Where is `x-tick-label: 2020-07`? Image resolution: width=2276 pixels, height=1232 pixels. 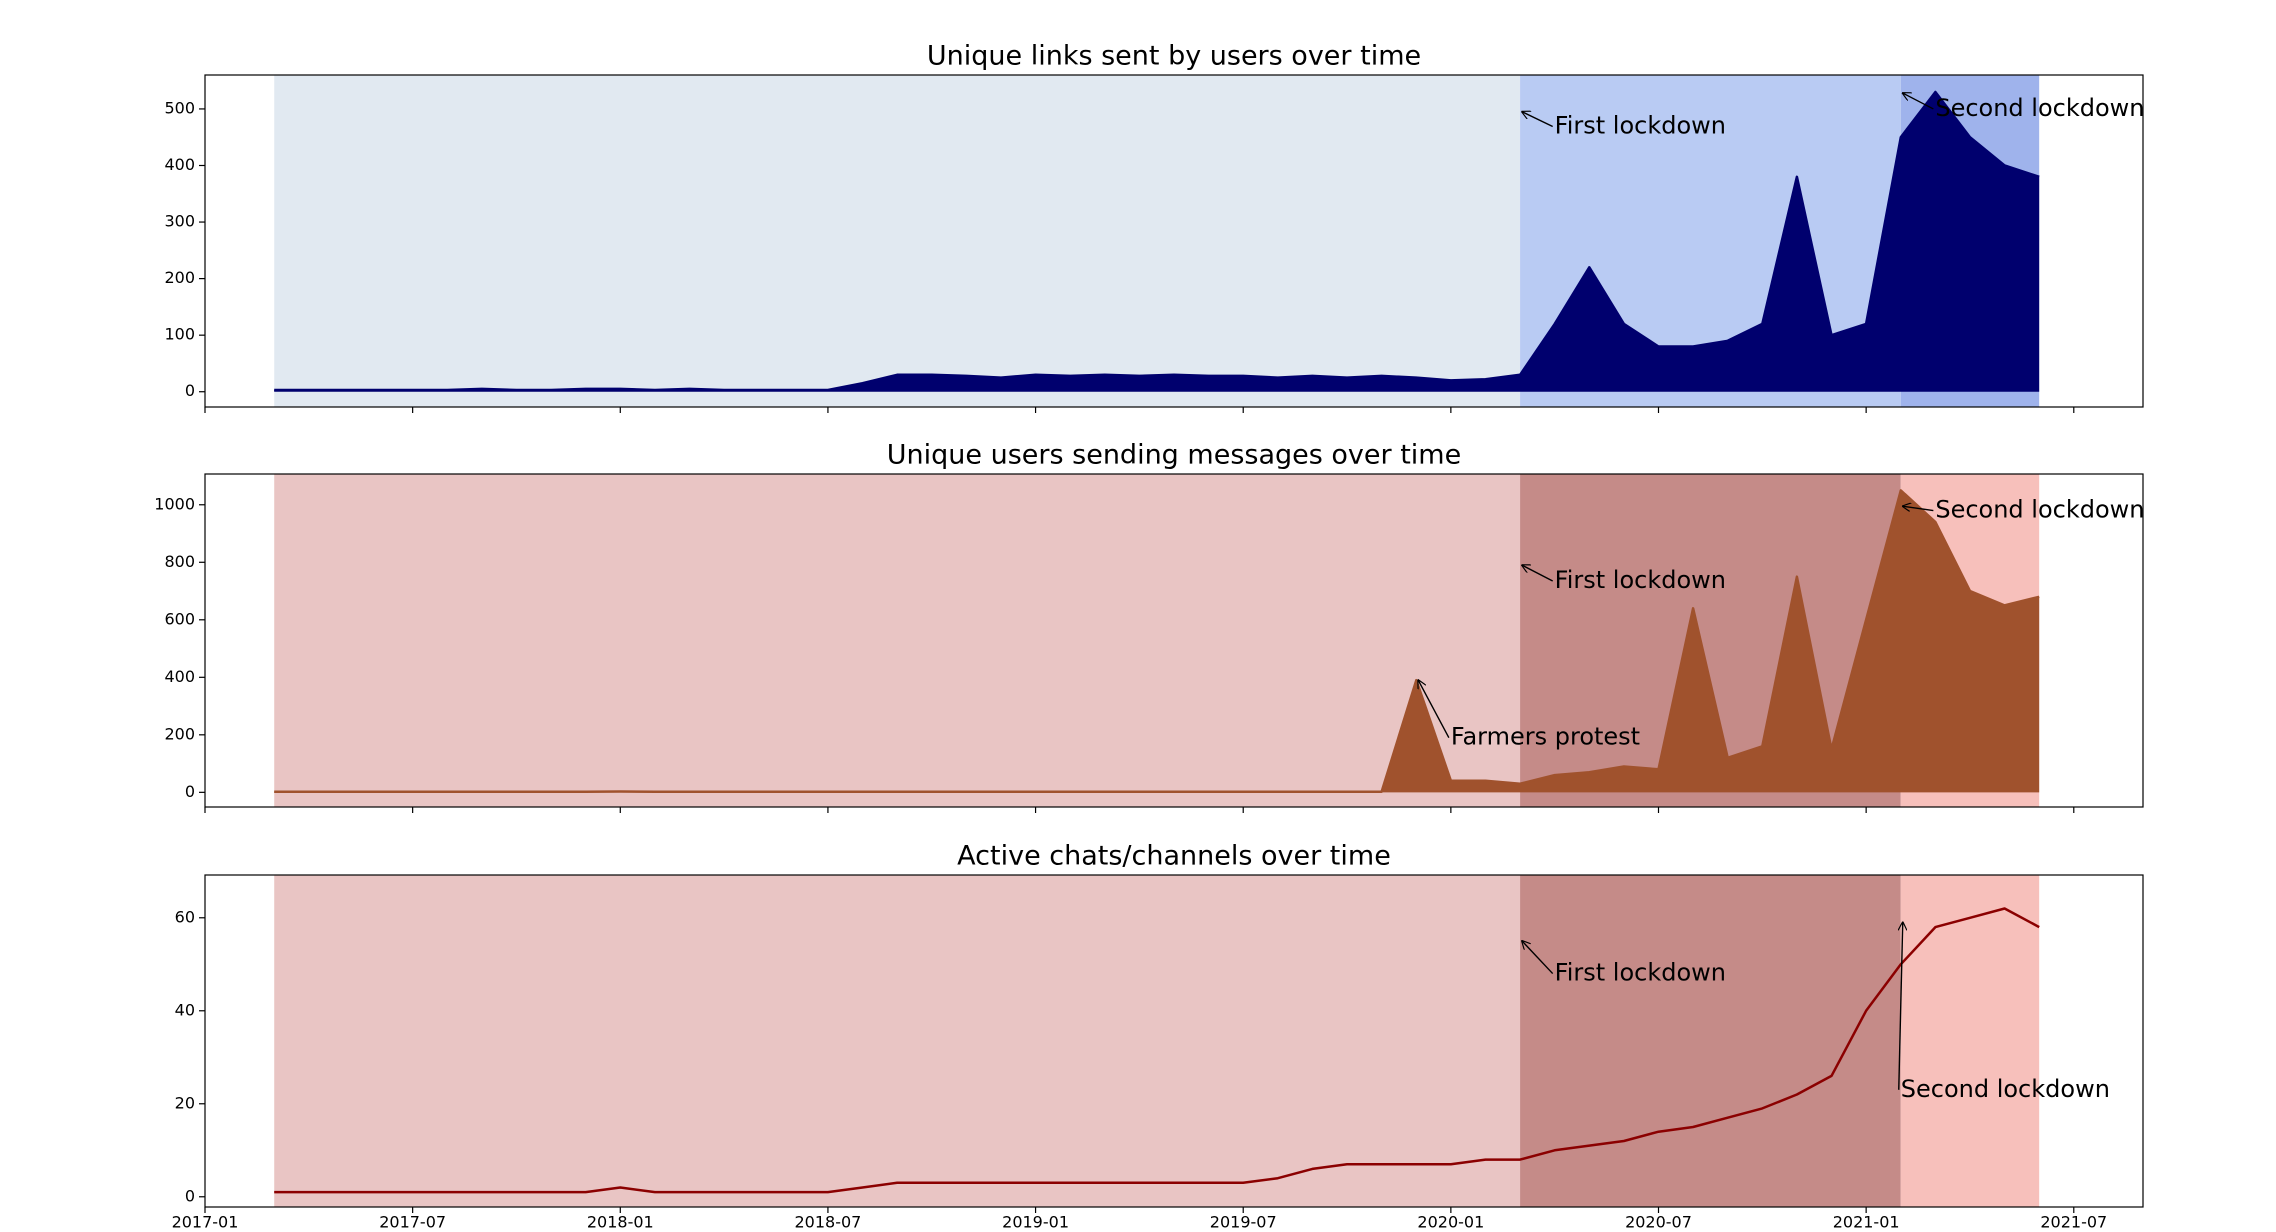
x-tick-label: 2020-07 is located at coordinates (1658, 1222).